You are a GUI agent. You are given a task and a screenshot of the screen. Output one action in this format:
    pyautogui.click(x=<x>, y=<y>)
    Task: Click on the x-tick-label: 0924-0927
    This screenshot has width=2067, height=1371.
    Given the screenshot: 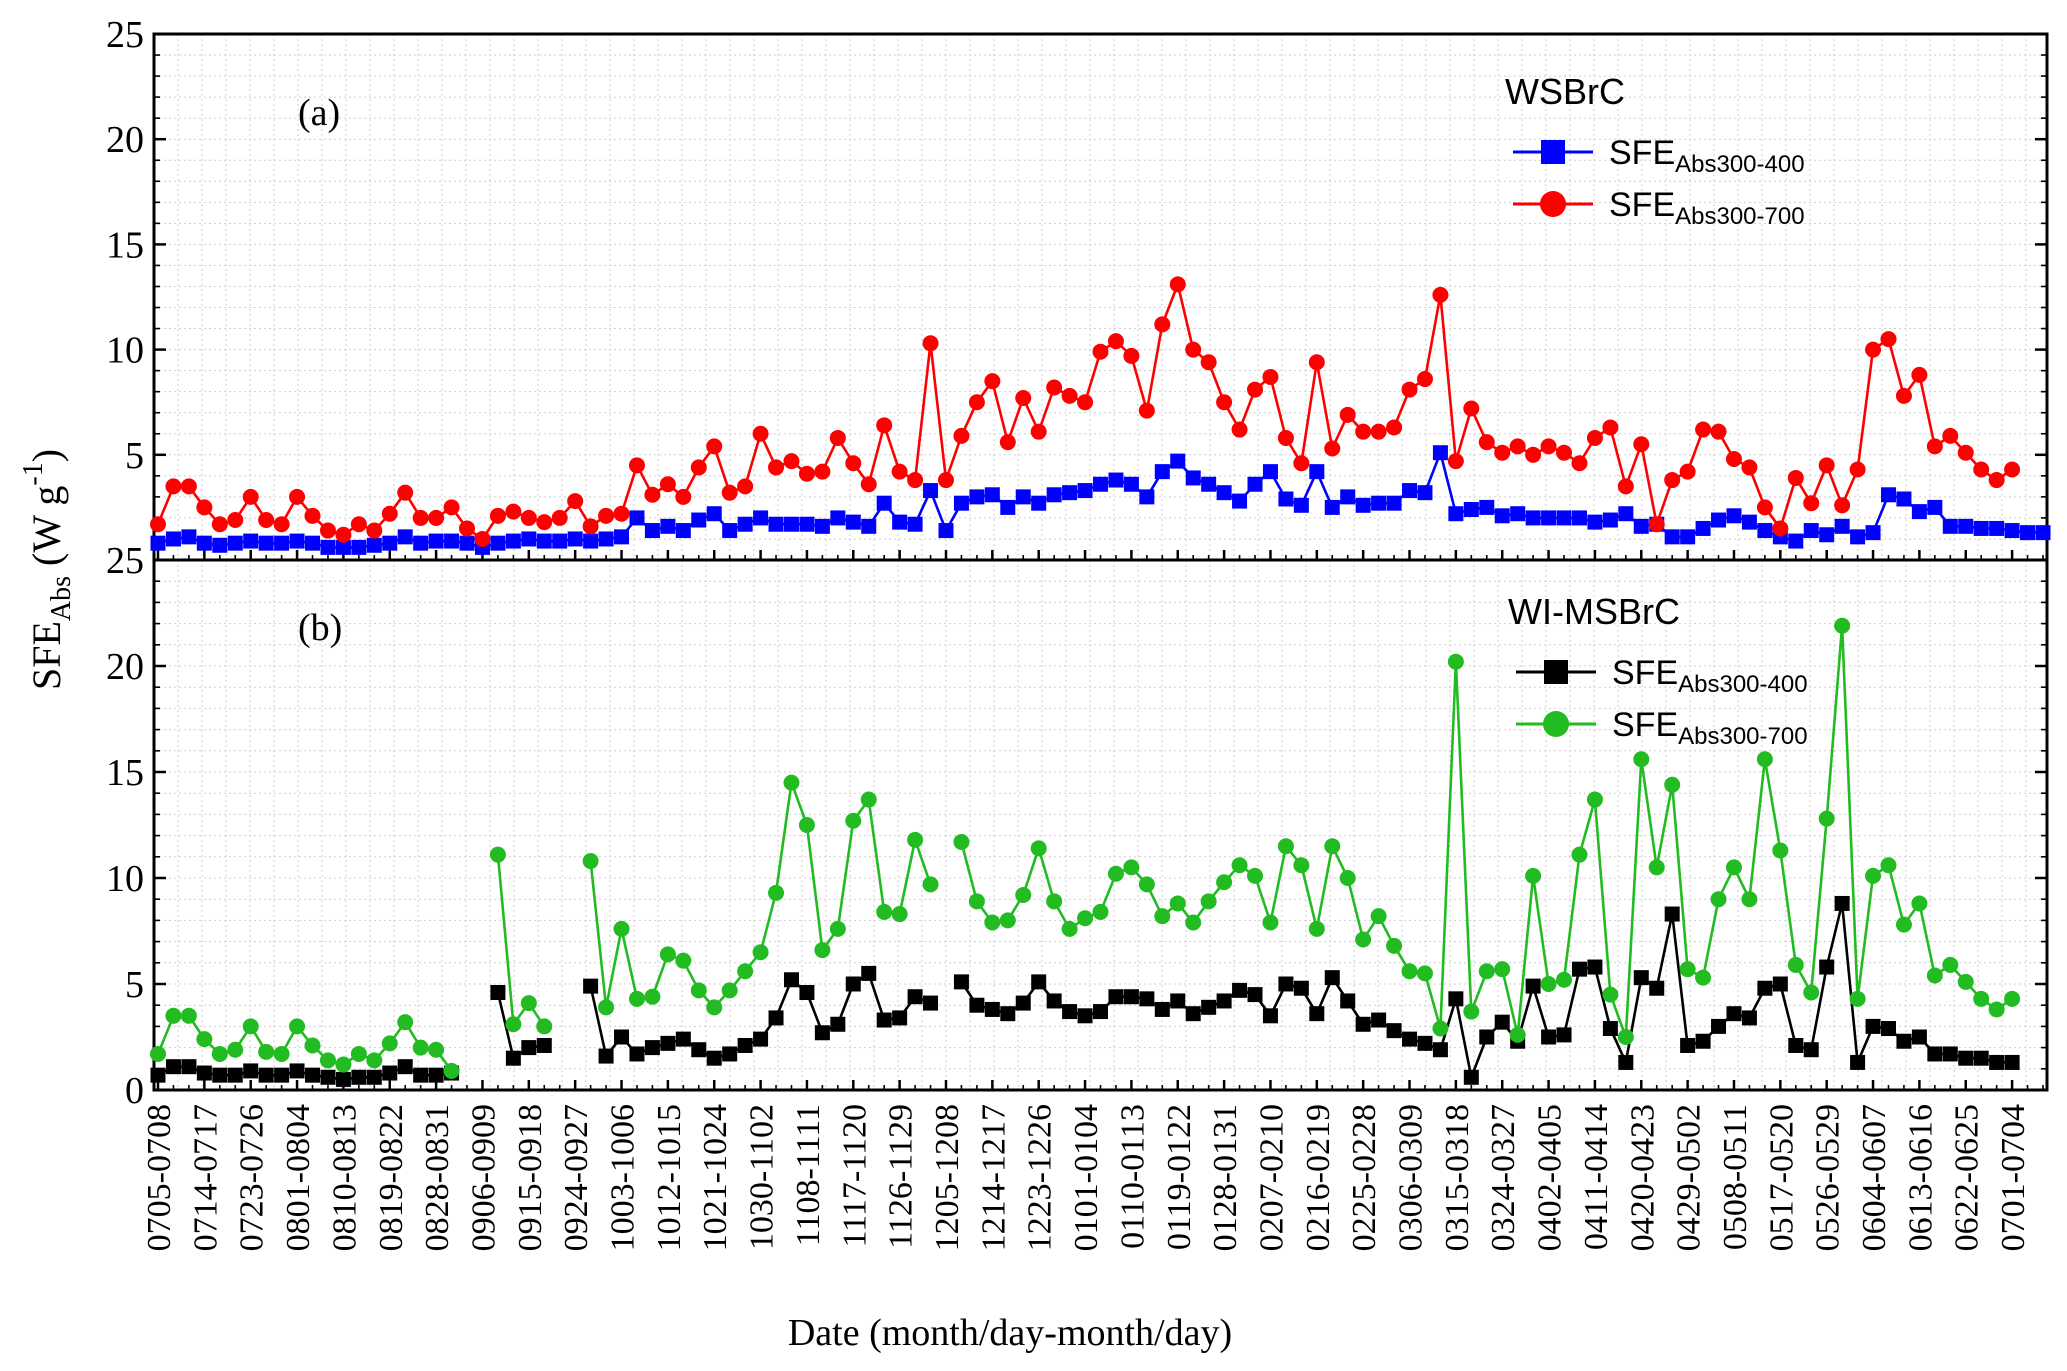 What is the action you would take?
    pyautogui.click(x=576, y=1177)
    